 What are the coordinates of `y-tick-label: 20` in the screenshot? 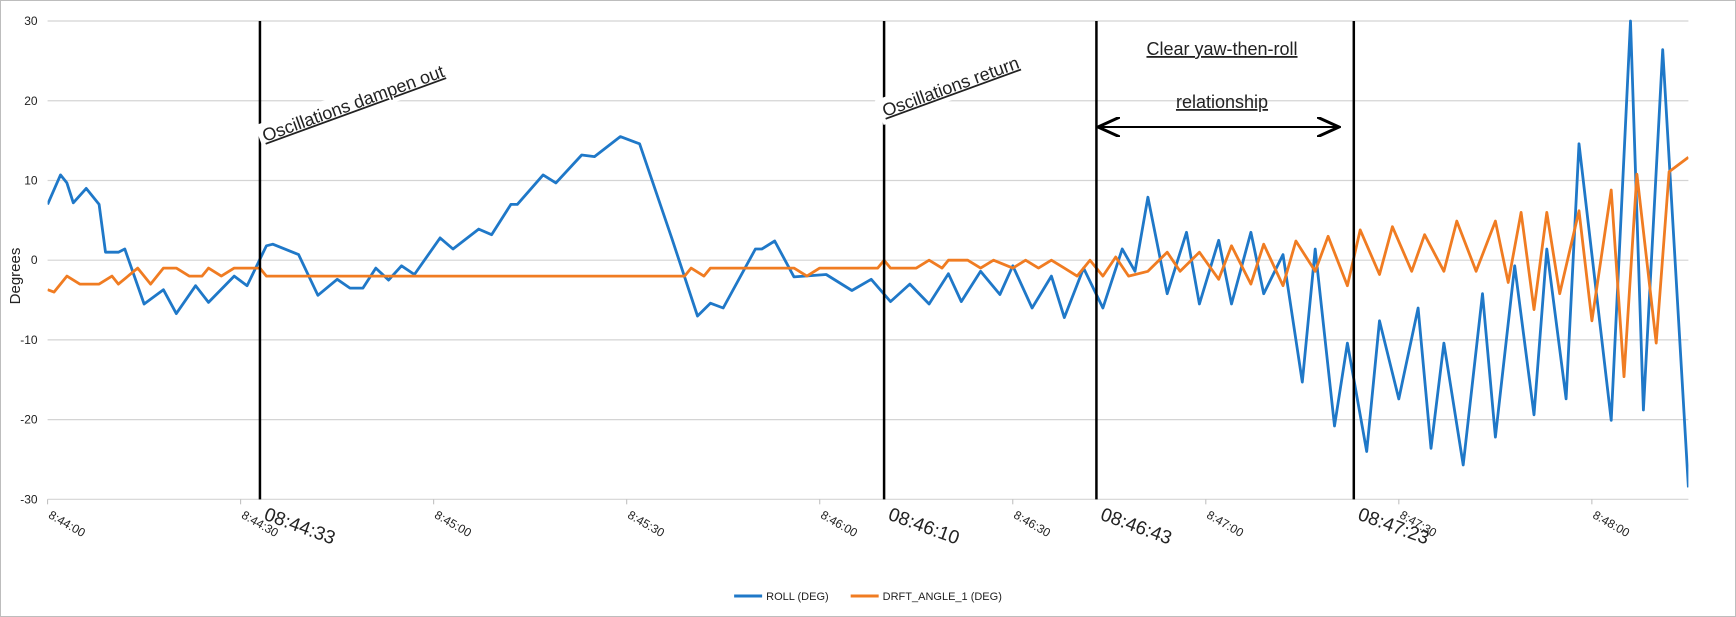 It's located at (31, 101).